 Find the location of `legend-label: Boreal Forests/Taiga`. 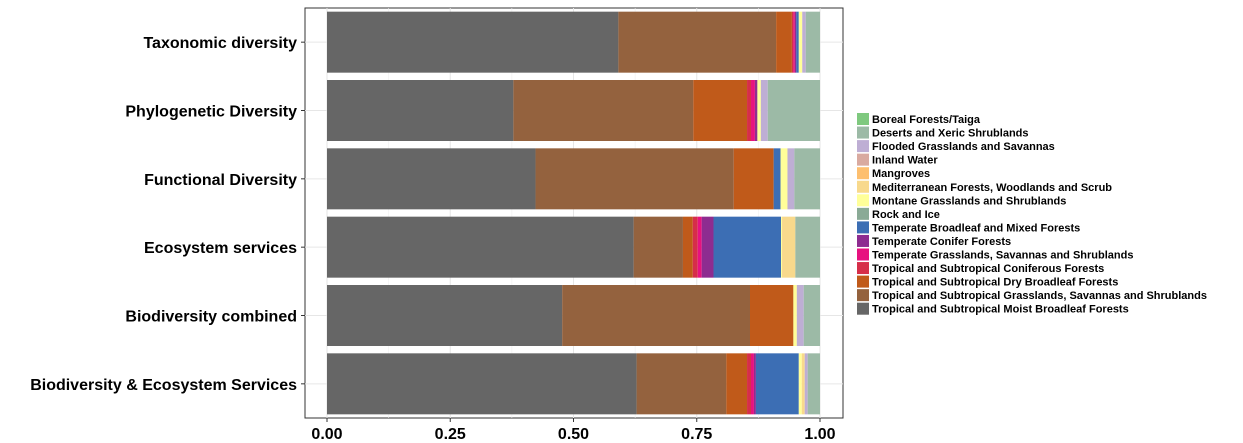

legend-label: Boreal Forests/Taiga is located at coordinates (926, 120).